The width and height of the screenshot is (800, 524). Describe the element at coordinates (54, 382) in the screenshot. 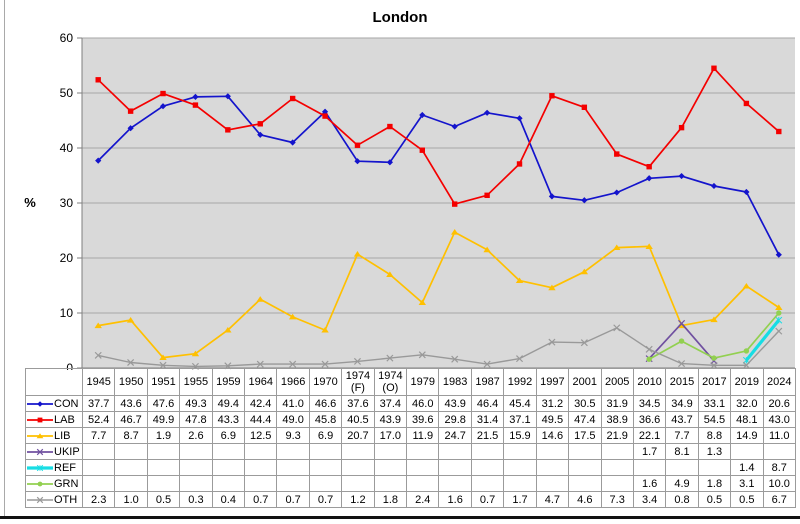

I see `corner-cell` at that location.